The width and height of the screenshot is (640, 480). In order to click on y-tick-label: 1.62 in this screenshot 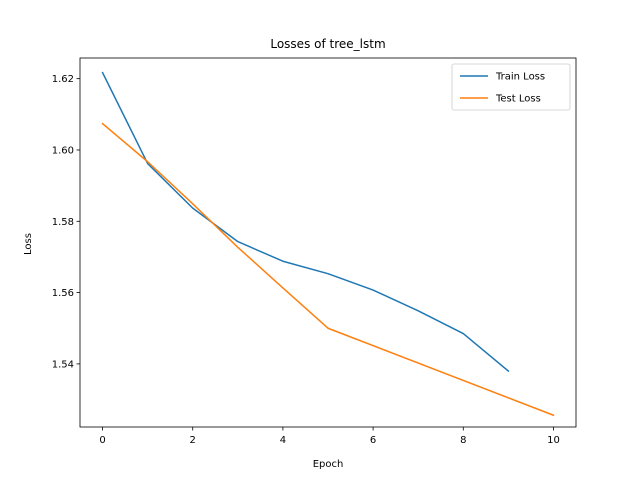, I will do `click(63, 79)`.